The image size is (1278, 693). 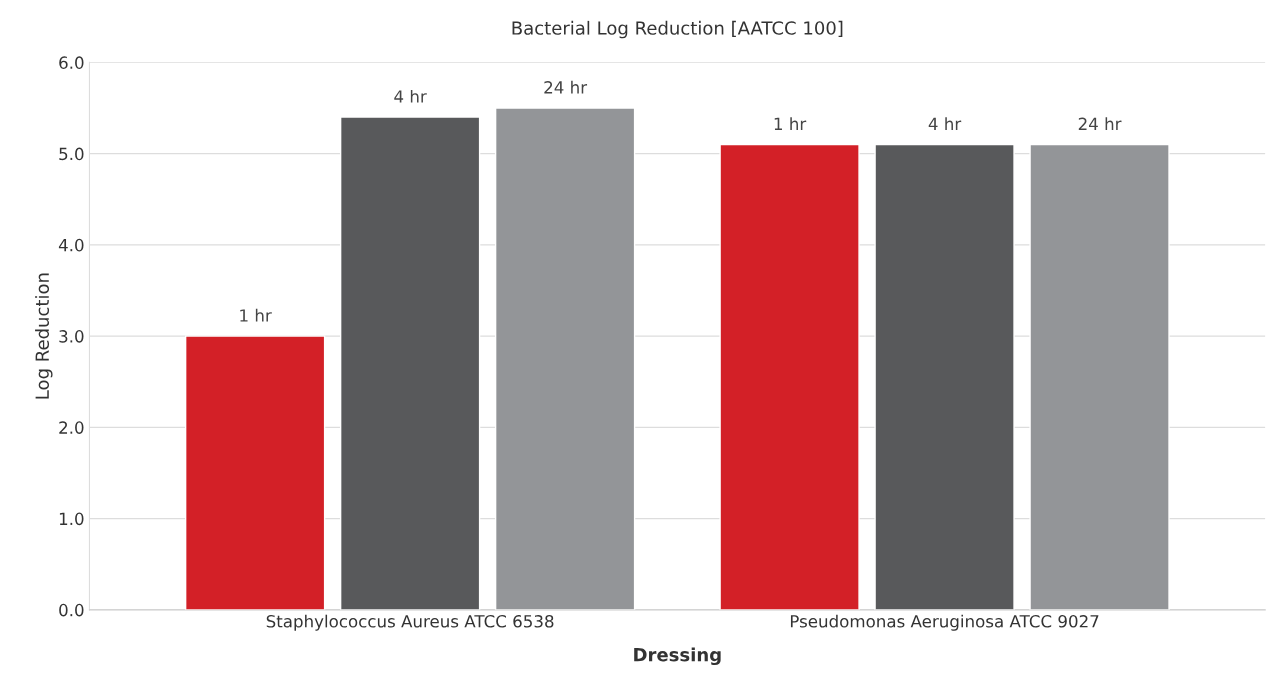 I want to click on text: 24 hr, so click(x=1100, y=123).